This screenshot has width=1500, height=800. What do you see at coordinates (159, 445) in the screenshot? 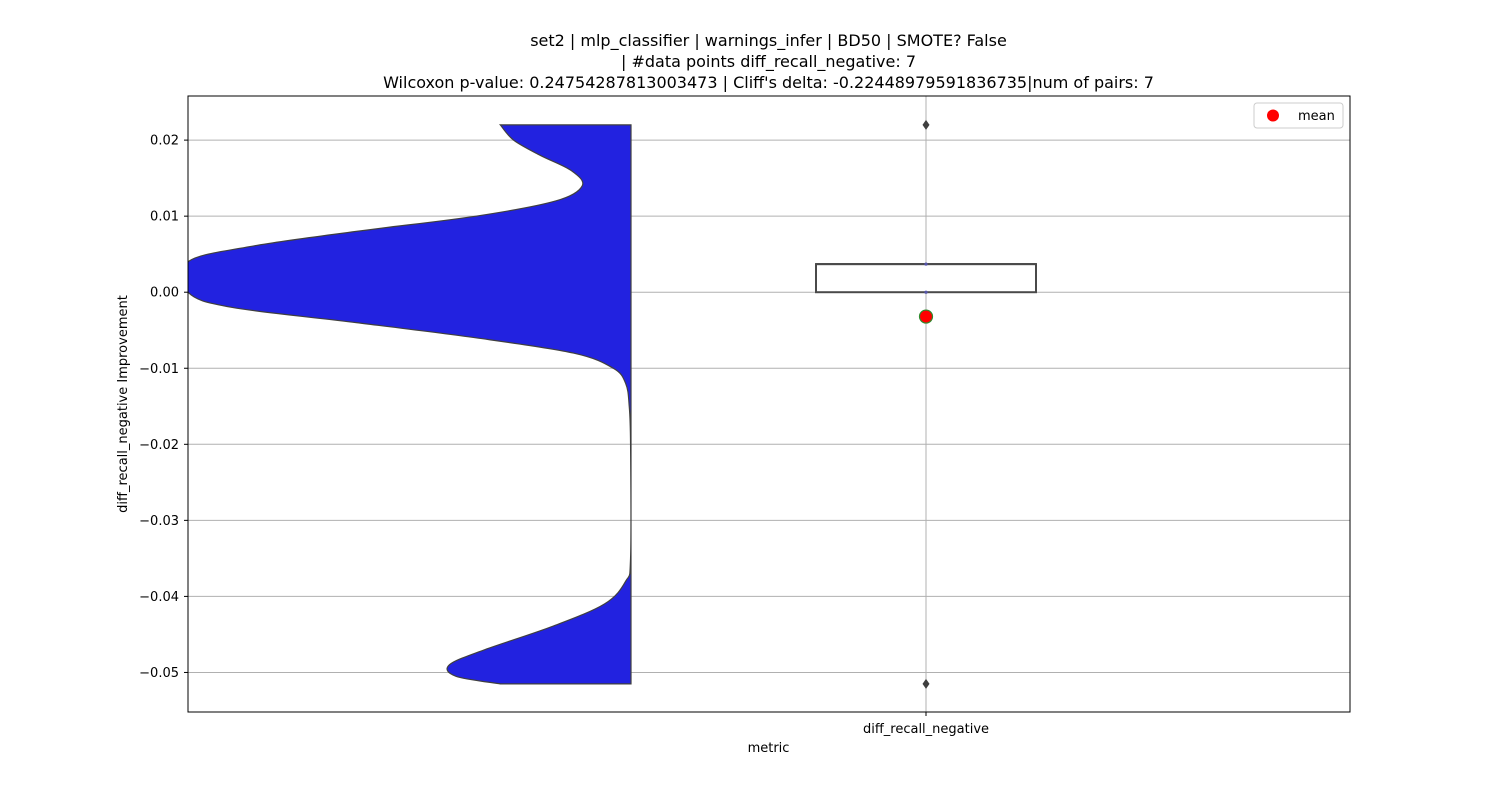
I see `y-tick-label: −0.02` at bounding box center [159, 445].